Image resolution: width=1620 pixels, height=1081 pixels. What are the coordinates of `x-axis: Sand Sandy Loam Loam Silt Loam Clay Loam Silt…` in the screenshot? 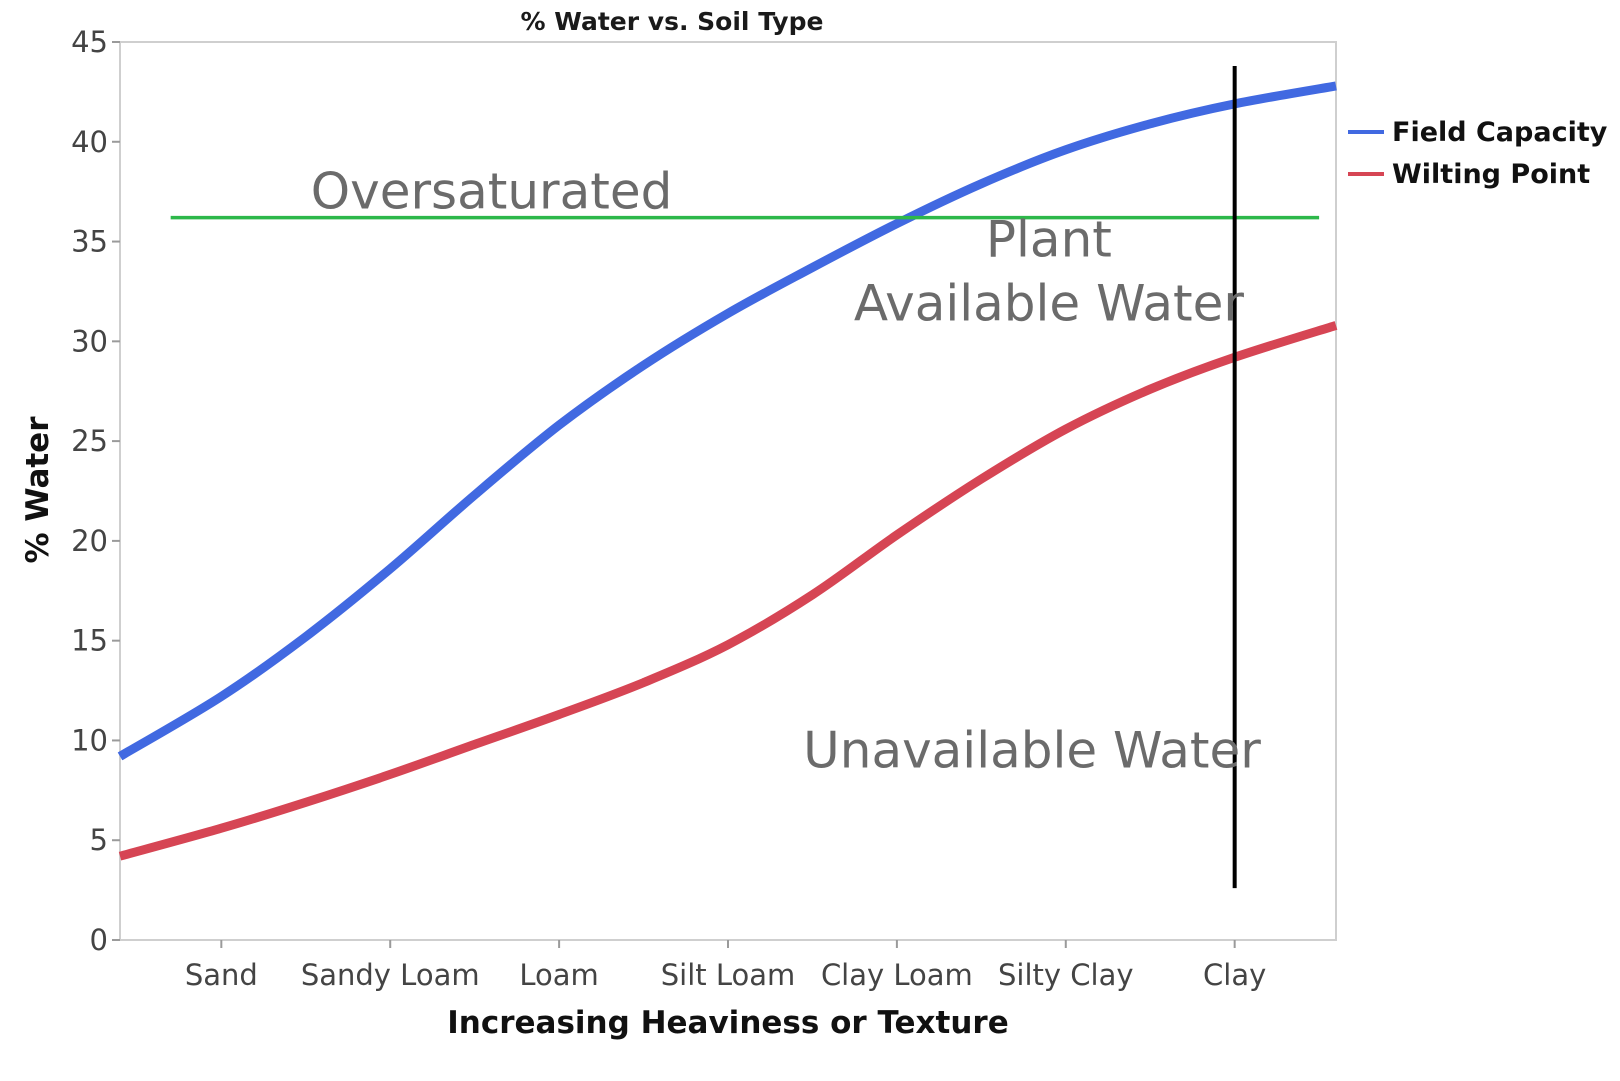 It's located at (725, 966).